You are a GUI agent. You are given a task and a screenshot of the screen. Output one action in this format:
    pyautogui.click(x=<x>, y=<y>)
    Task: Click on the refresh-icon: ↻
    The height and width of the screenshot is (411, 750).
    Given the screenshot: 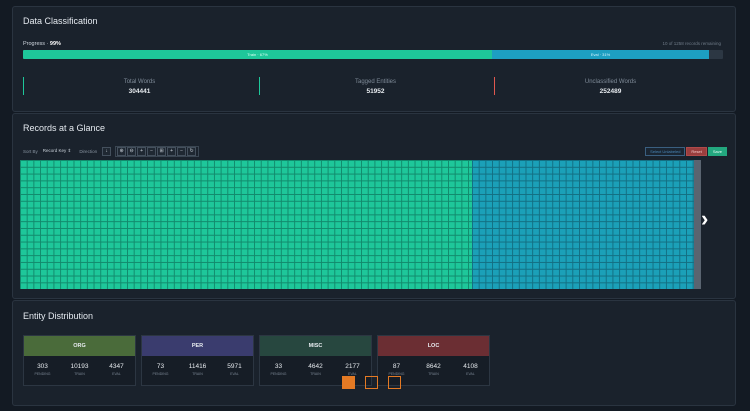 What is the action you would take?
    pyautogui.click(x=192, y=151)
    